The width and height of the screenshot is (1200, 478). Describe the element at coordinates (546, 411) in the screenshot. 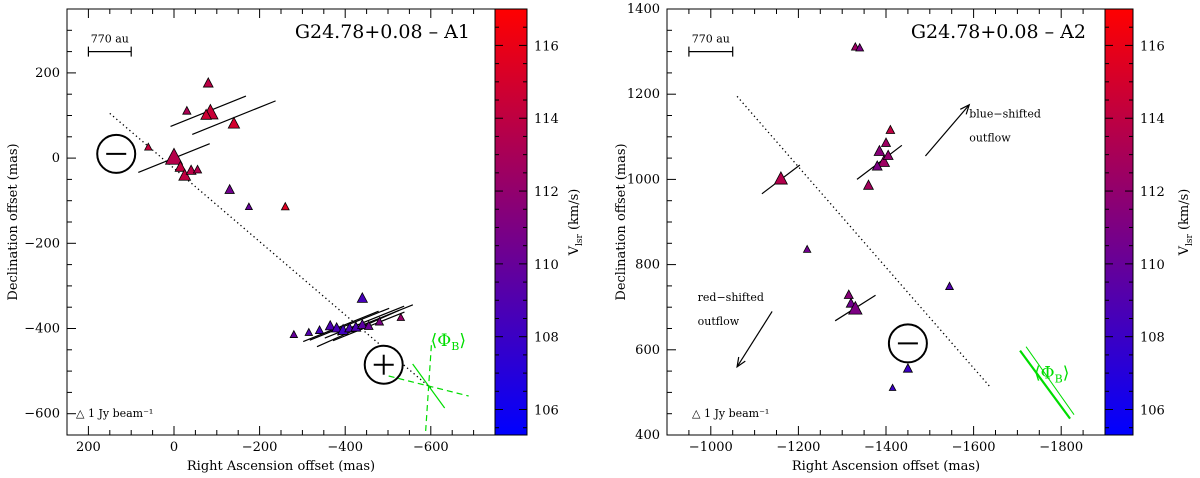

I see `colorbar-tick-label: 106` at that location.